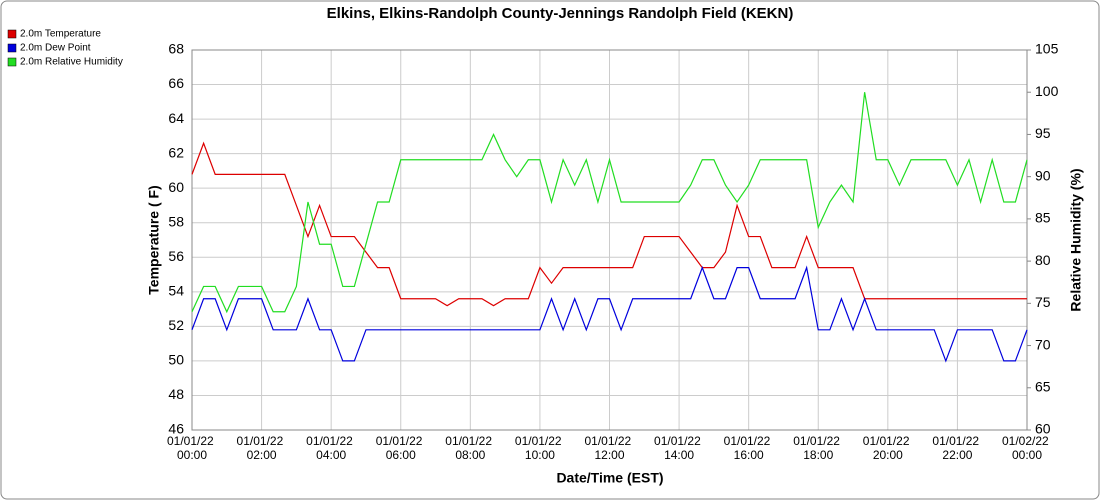 The width and height of the screenshot is (1100, 500). What do you see at coordinates (1043, 175) in the screenshot?
I see `y2-tick-label: 90` at bounding box center [1043, 175].